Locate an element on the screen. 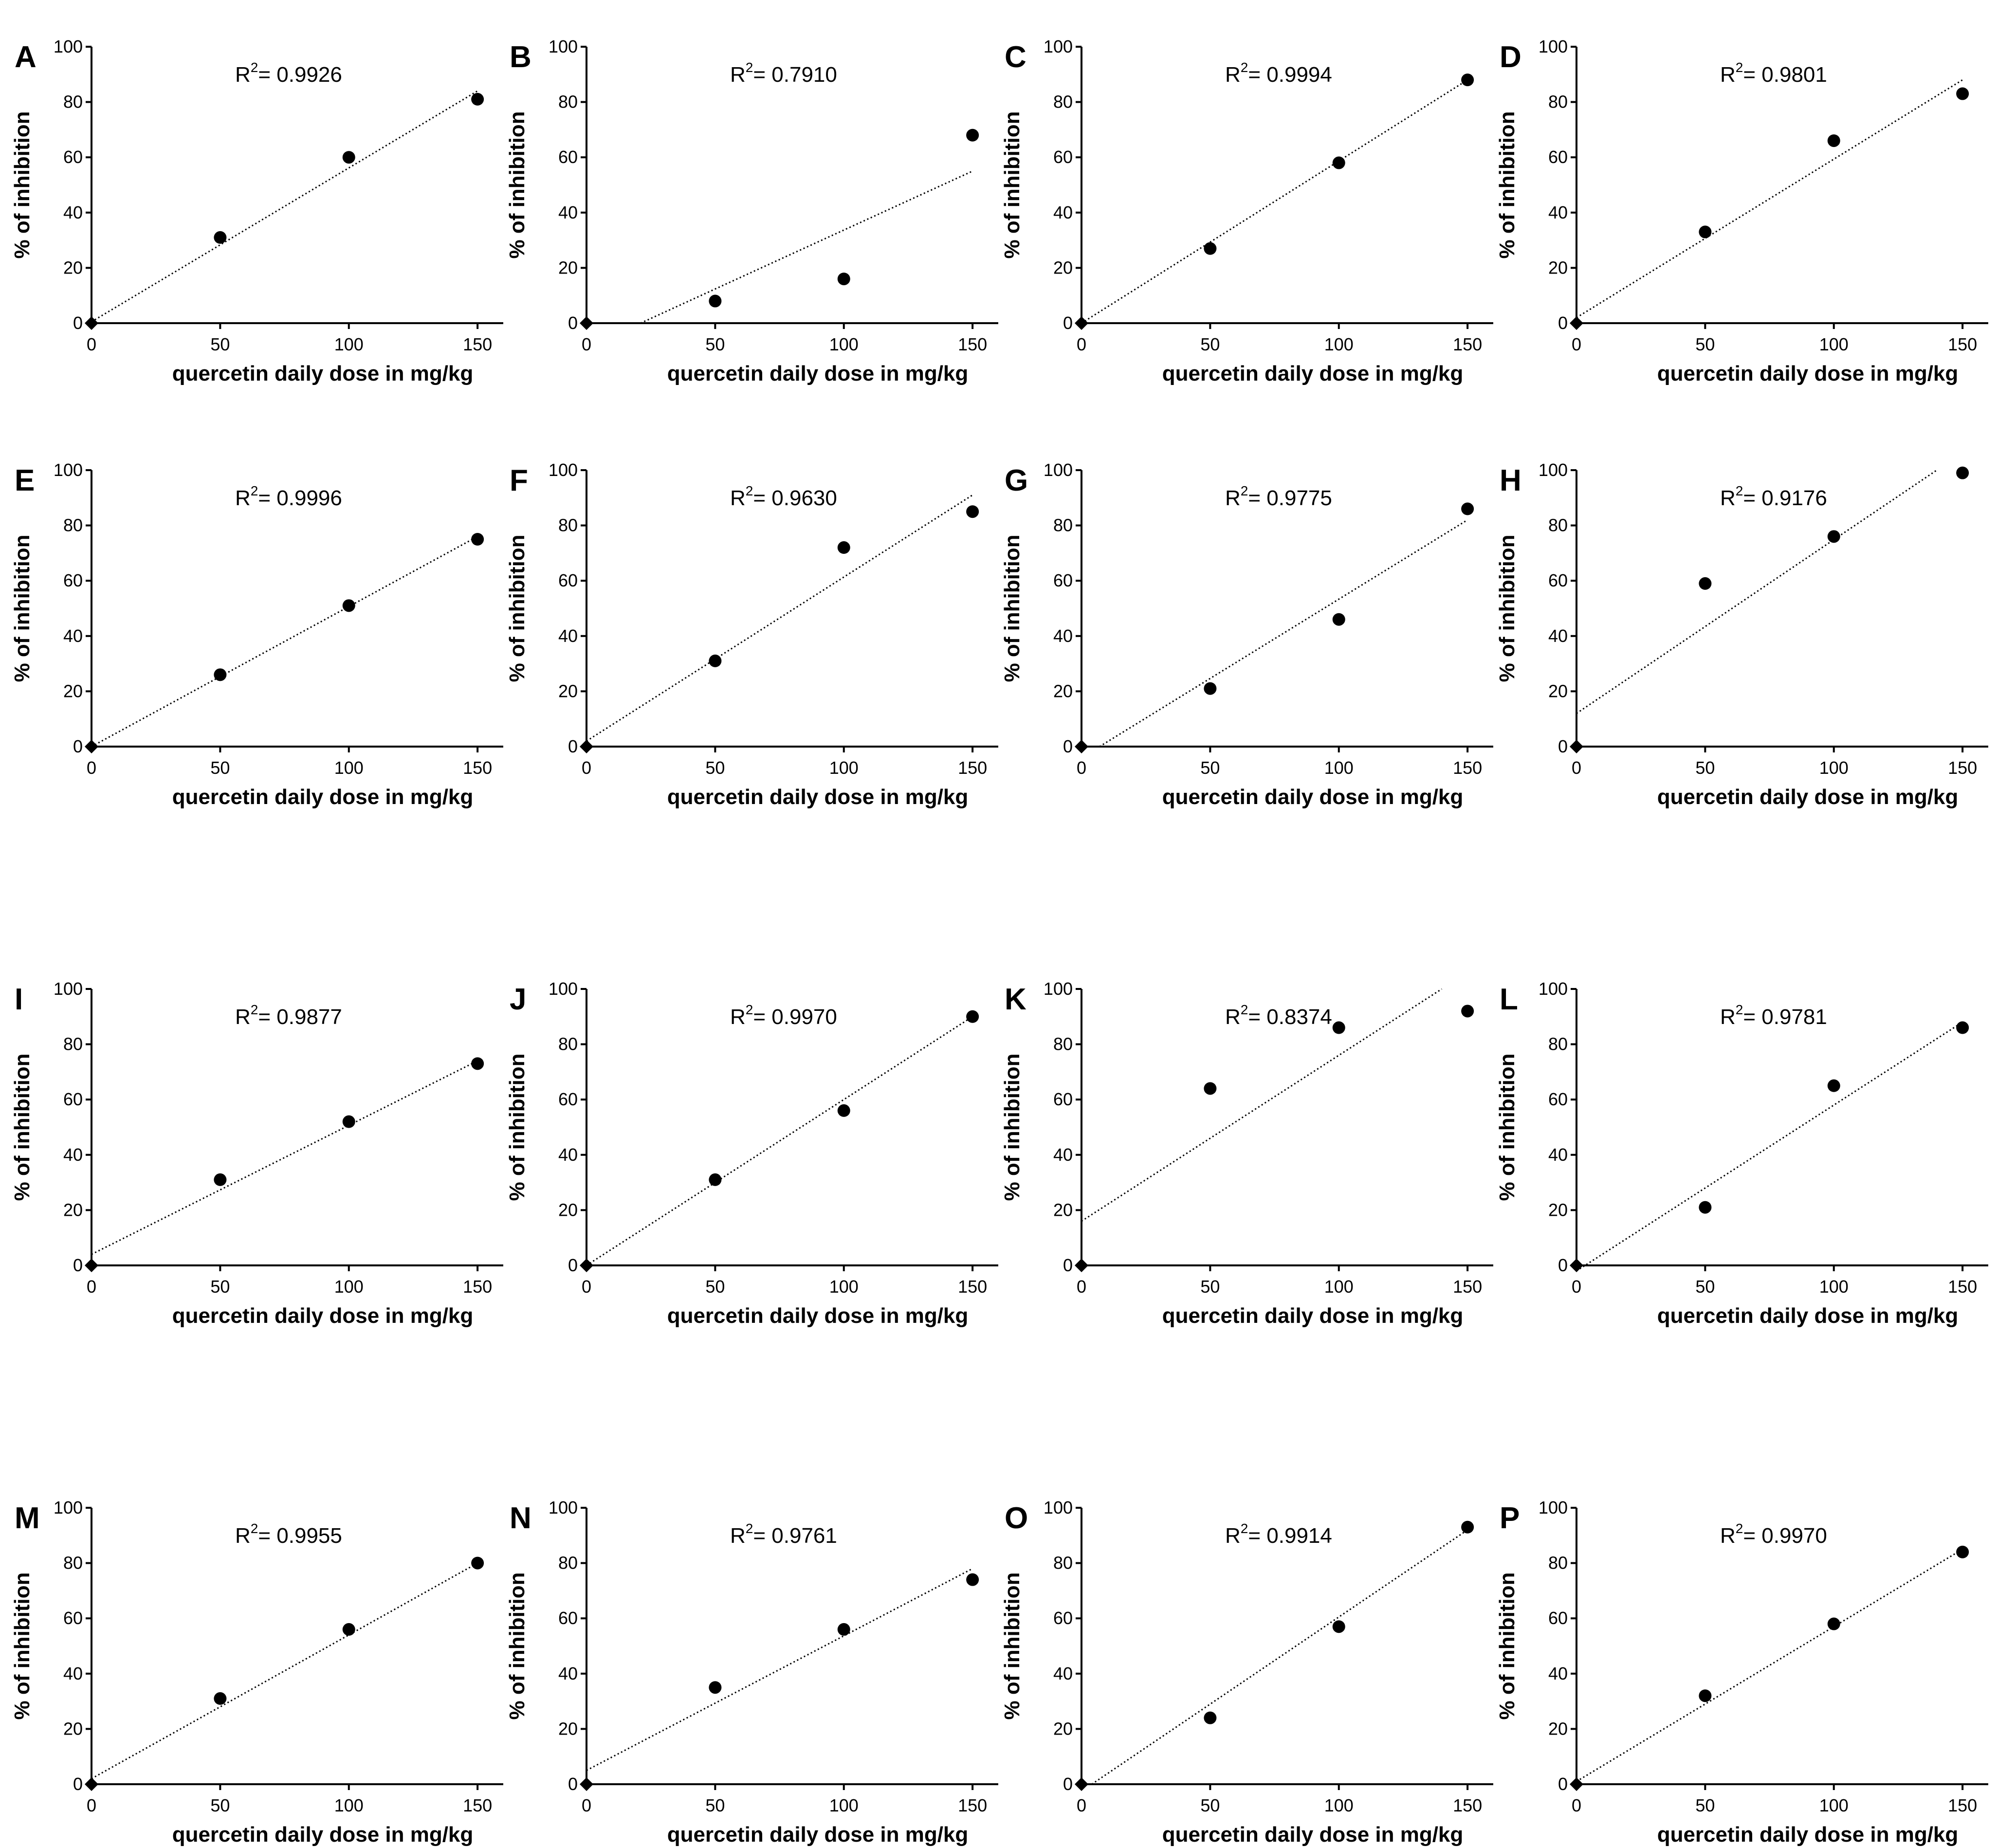 This screenshot has height=1847, width=2016. panel-k-y-axis-title: % of inhibition is located at coordinates (1012, 1127).